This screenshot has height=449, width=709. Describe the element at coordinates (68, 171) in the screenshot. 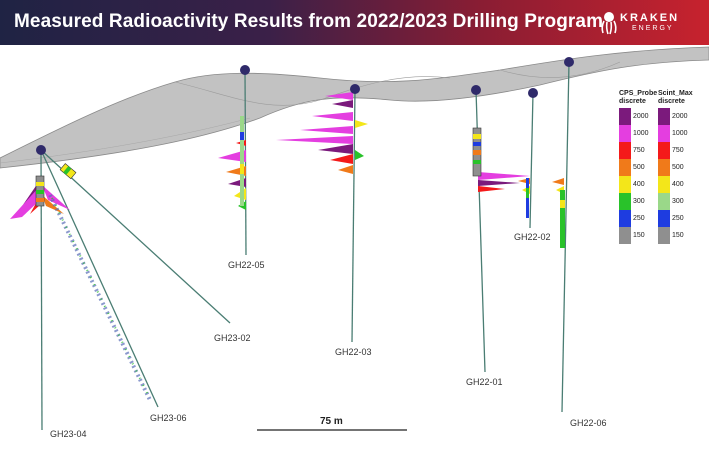

I see `core-log-gh23-02-collar` at that location.